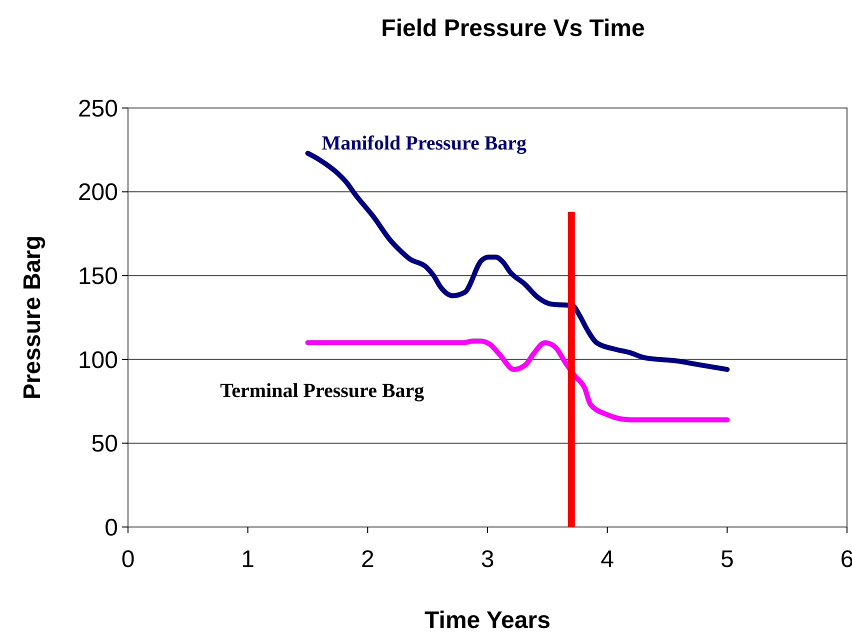  Describe the element at coordinates (487, 620) in the screenshot. I see `x-axis-title: Time Years` at that location.